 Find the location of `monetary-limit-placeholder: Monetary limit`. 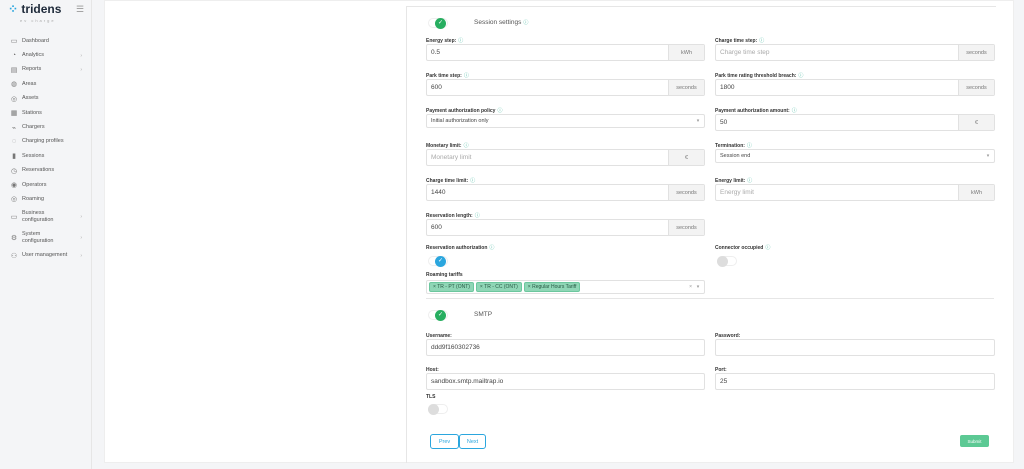

monetary-limit-placeholder: Monetary limit is located at coordinates (451, 157).